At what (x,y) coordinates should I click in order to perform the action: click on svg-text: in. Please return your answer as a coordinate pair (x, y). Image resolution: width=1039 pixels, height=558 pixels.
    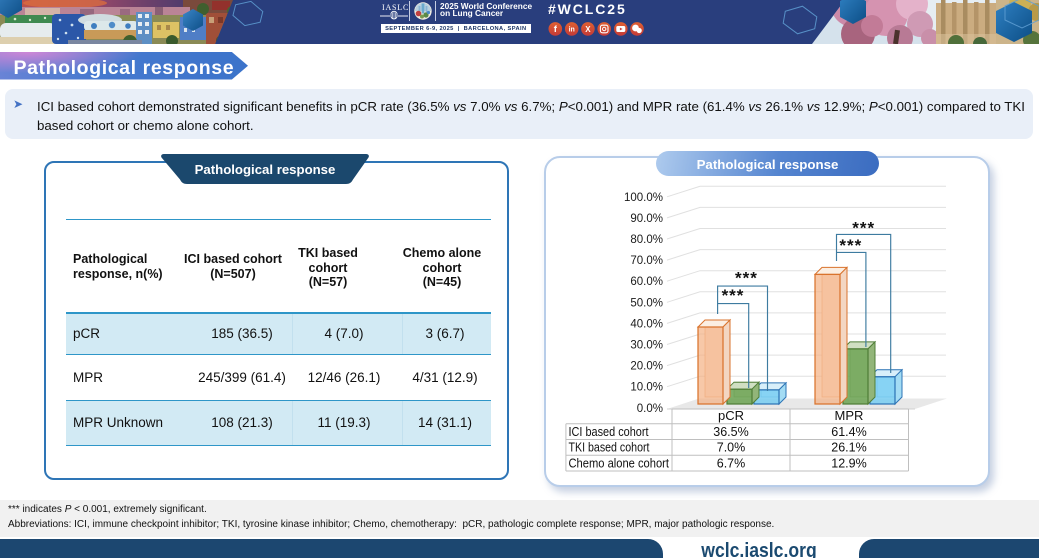
    Looking at the image, I should click on (572, 30).